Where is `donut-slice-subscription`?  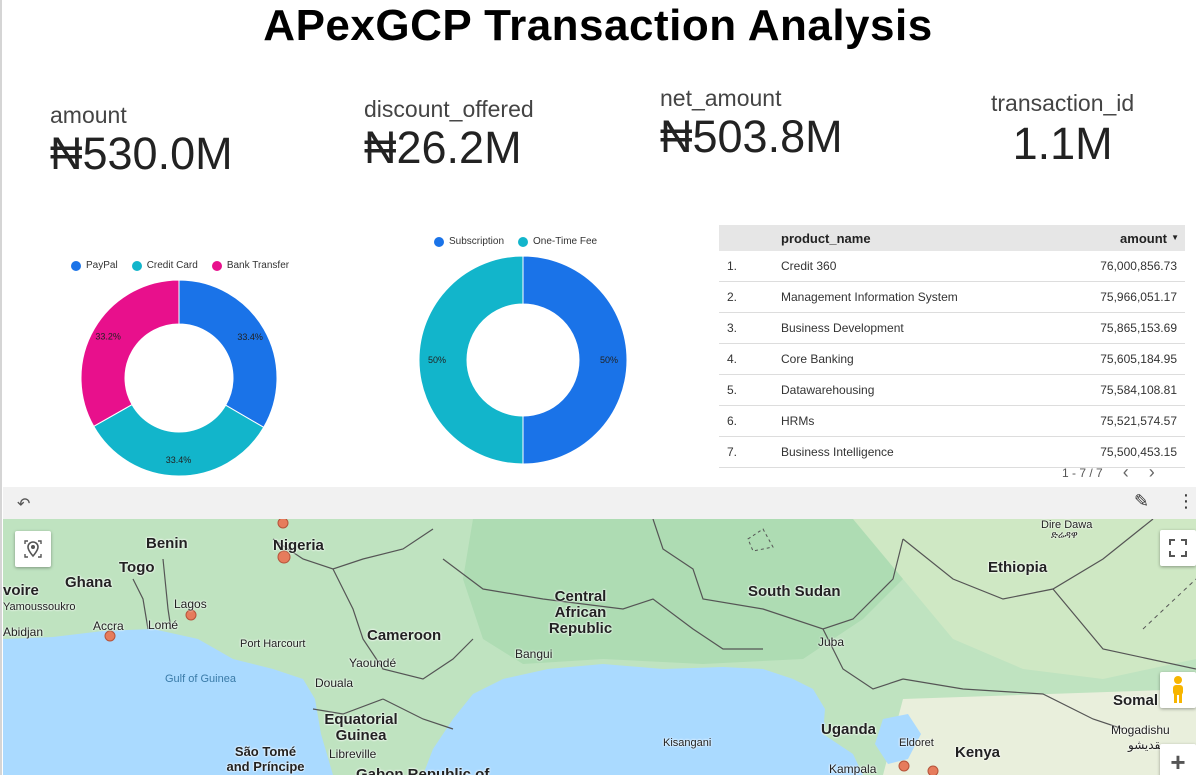 donut-slice-subscription is located at coordinates (575, 360).